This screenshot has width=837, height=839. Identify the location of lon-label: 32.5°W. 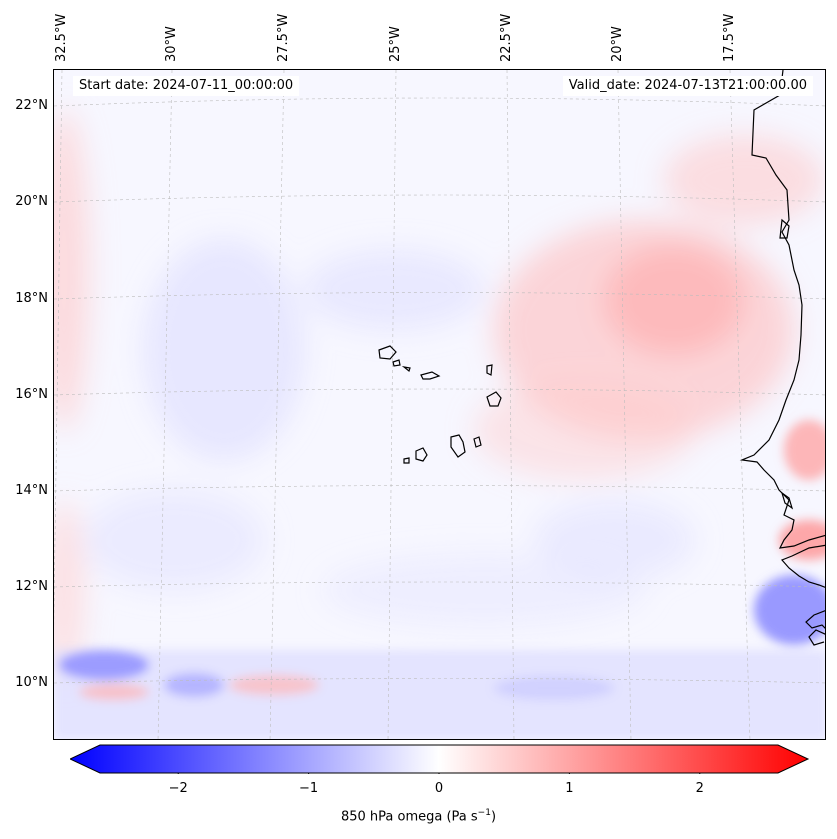
(61, 37).